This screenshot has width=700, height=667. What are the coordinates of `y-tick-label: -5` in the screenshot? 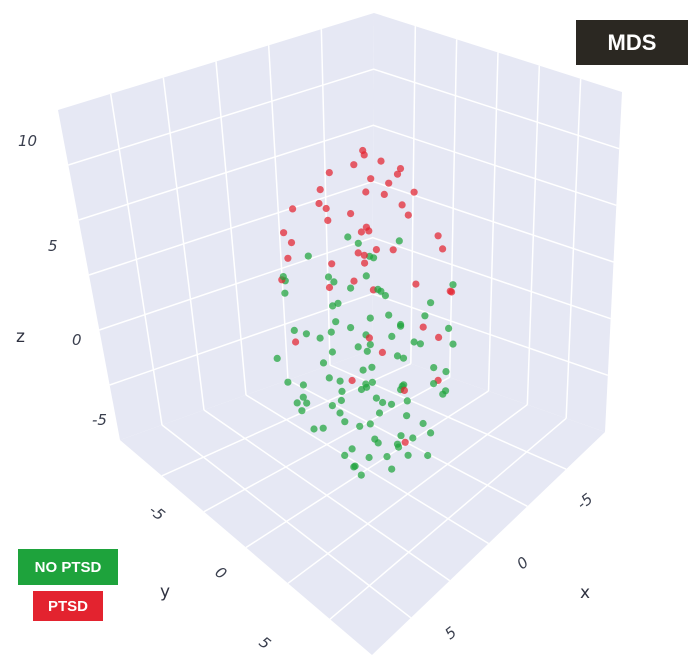 It's located at (157, 512).